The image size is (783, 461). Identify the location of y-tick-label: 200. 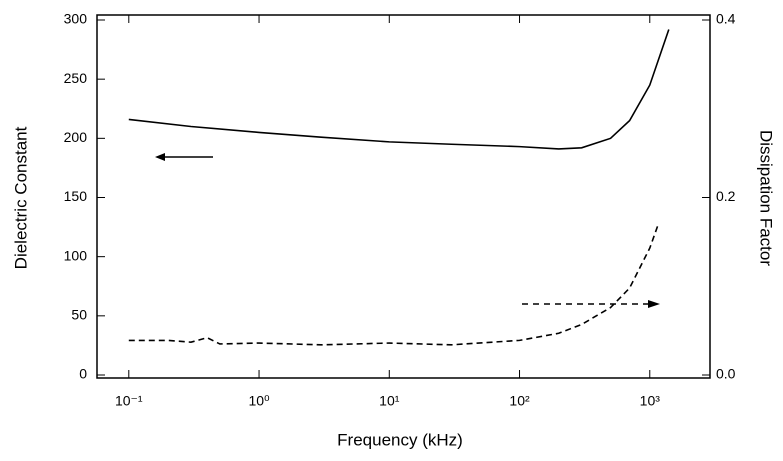
(76, 137).